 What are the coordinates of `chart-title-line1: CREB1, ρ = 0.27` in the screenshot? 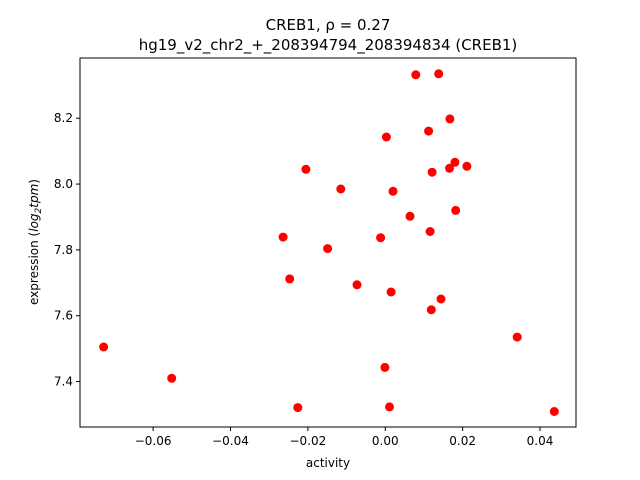 It's located at (328, 25).